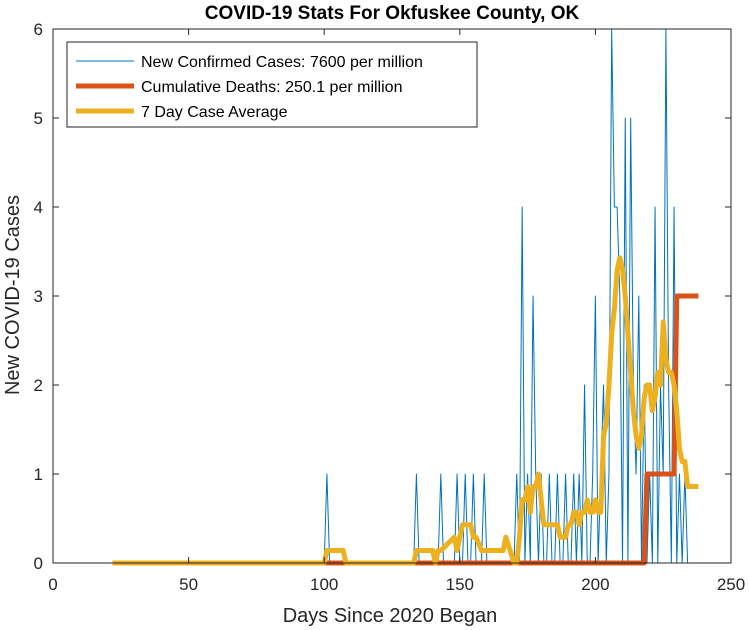 This screenshot has width=749, height=630. I want to click on x-tick-label-150: 150, so click(460, 584).